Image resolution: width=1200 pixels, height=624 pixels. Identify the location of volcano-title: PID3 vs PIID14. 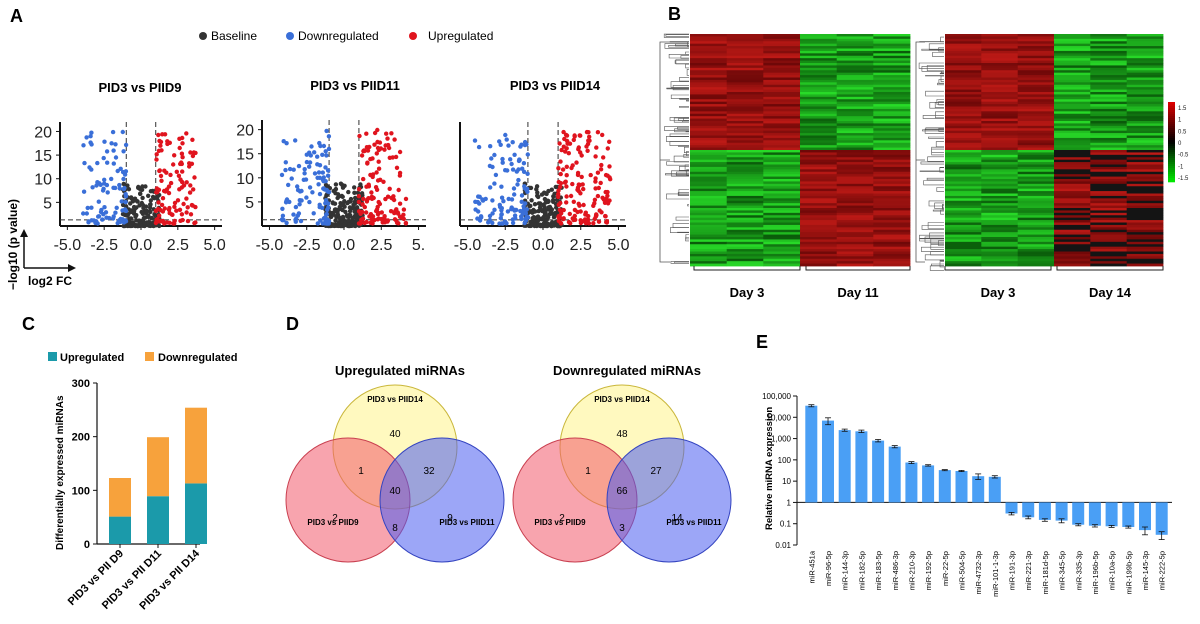
(555, 85).